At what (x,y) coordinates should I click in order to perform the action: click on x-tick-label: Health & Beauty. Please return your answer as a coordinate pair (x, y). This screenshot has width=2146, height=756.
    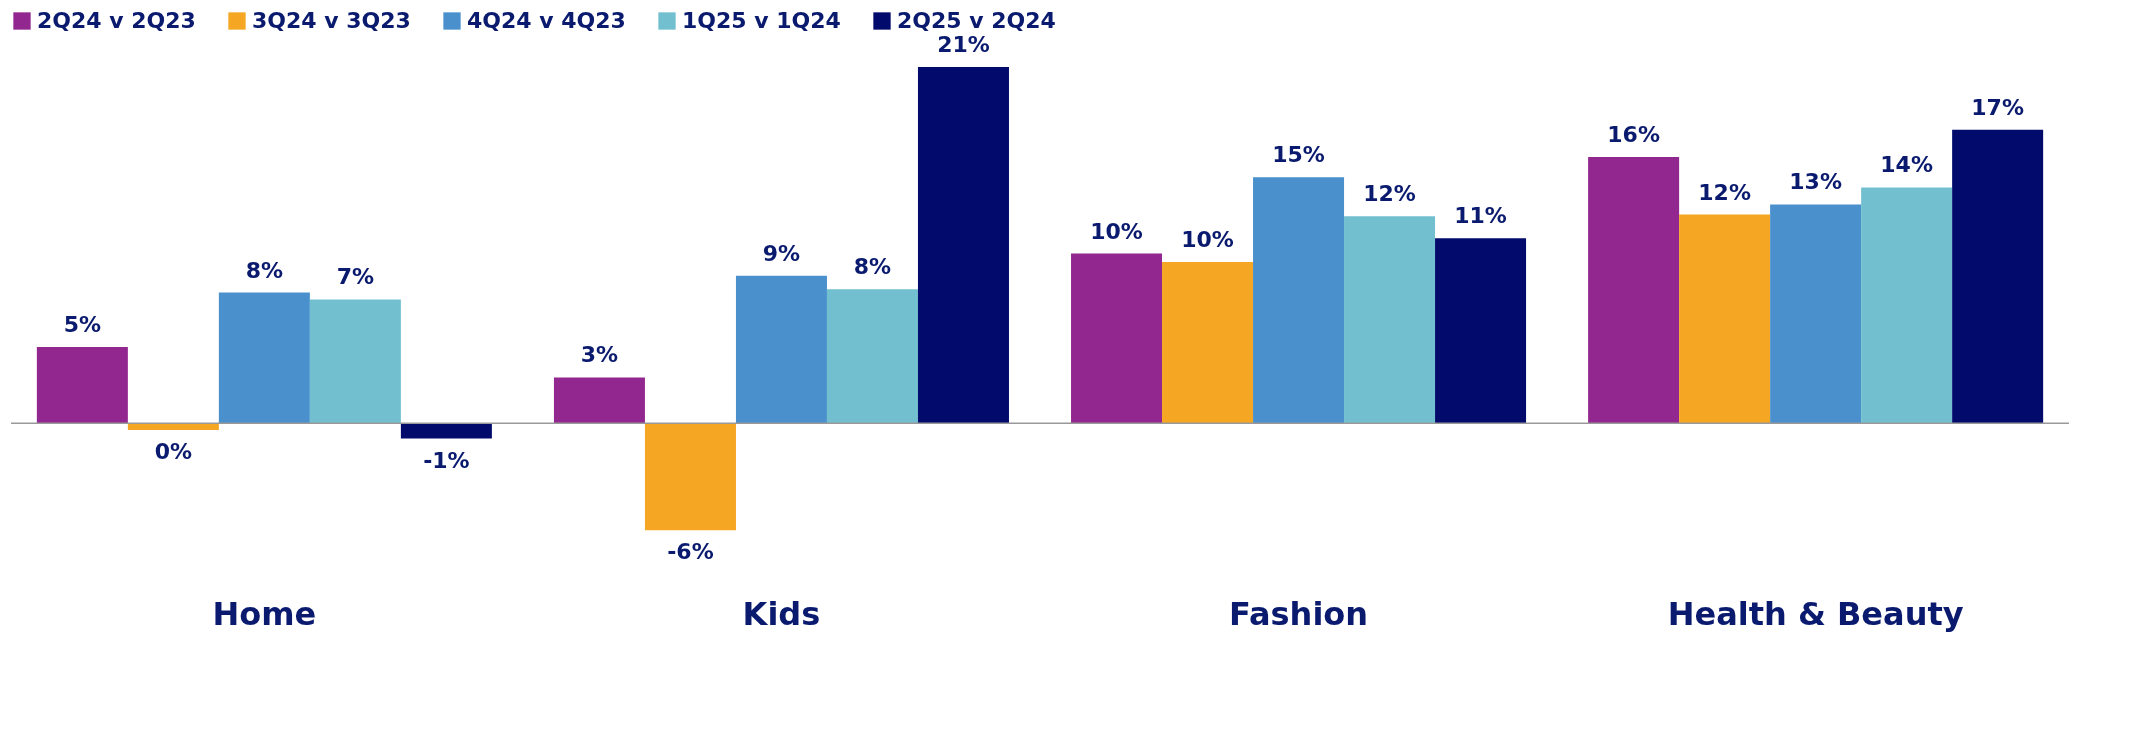
    Looking at the image, I should click on (1815, 613).